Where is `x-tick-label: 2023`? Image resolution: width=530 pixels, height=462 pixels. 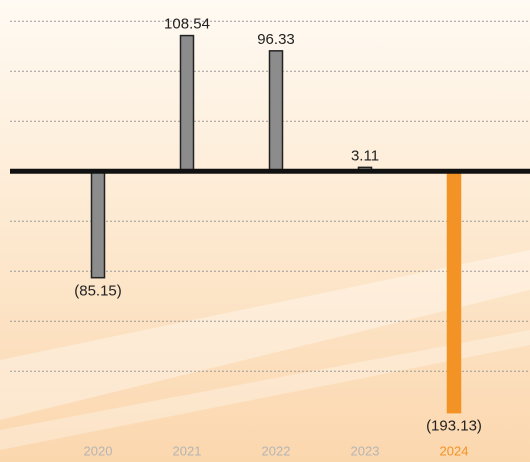 x-tick-label: 2023 is located at coordinates (365, 450).